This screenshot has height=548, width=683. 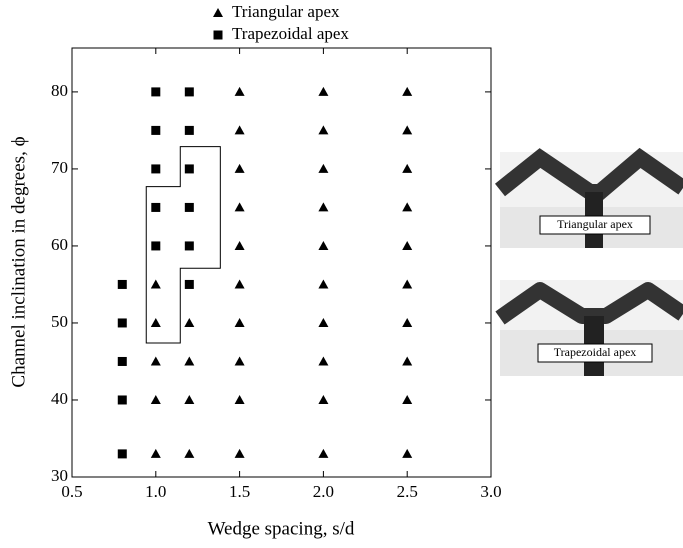 What do you see at coordinates (323, 491) in the screenshot?
I see `x-tick-label: 2.0` at bounding box center [323, 491].